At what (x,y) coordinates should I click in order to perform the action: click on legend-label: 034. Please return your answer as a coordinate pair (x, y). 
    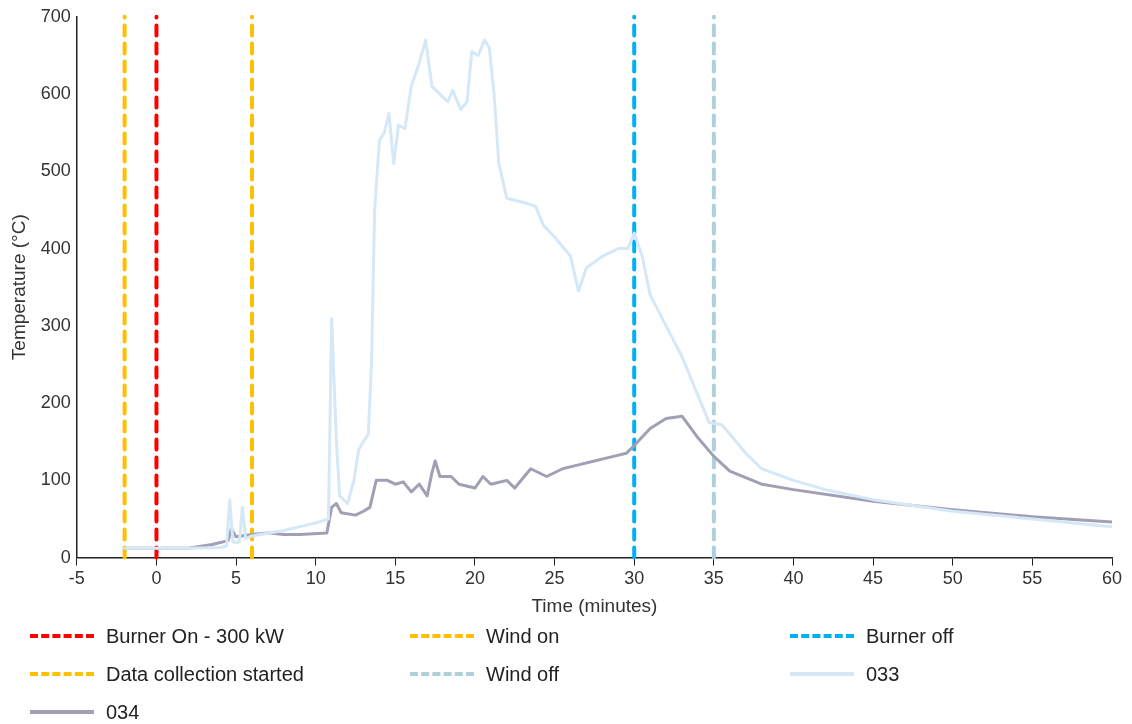
    Looking at the image, I should click on (123, 712).